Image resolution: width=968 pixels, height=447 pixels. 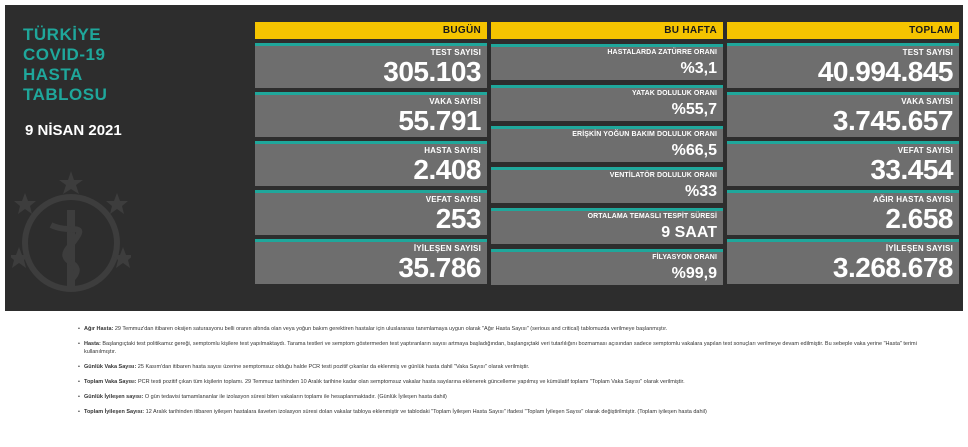 I want to click on card-value: %3,1, so click(x=698, y=68).